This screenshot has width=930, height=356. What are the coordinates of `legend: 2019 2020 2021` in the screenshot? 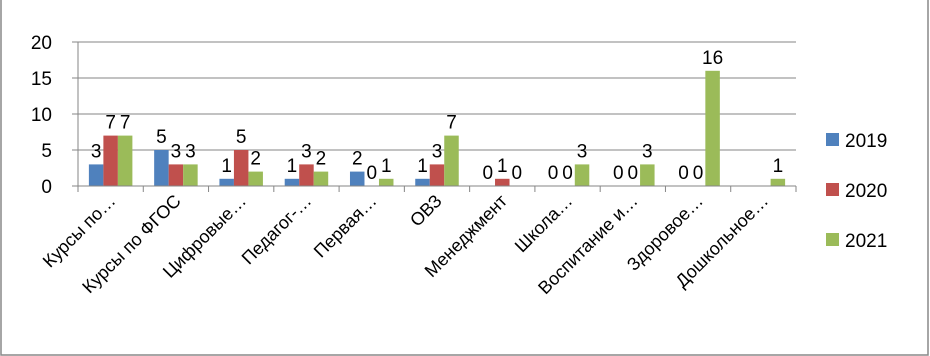 It's located at (856, 191).